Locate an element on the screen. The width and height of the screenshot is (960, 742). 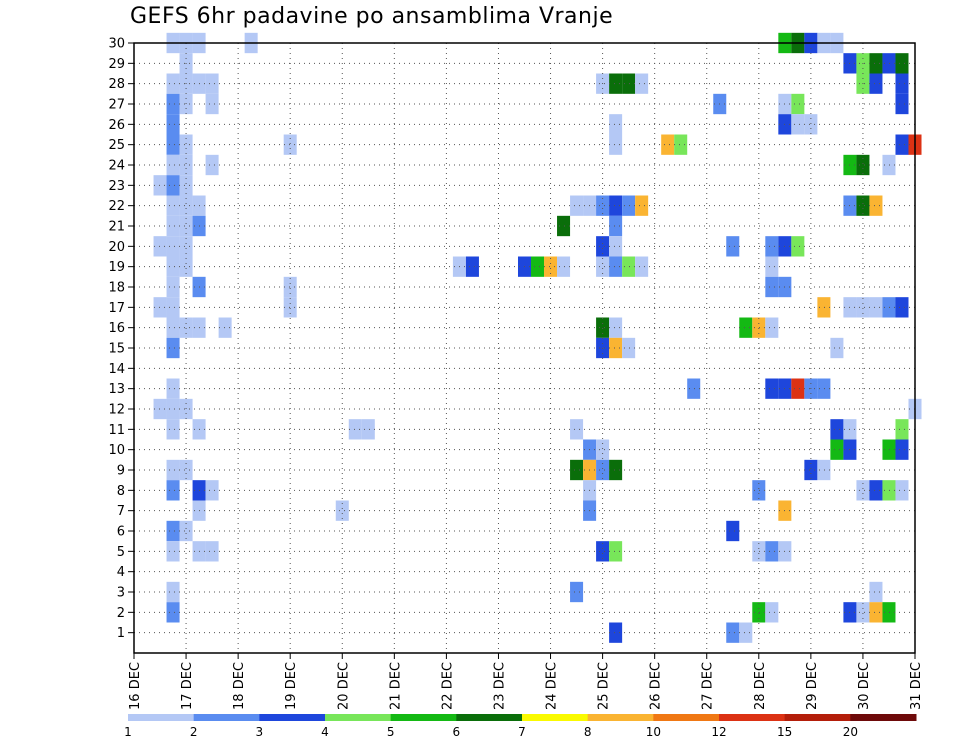
y-tick-label: 8 is located at coordinates (121, 491).